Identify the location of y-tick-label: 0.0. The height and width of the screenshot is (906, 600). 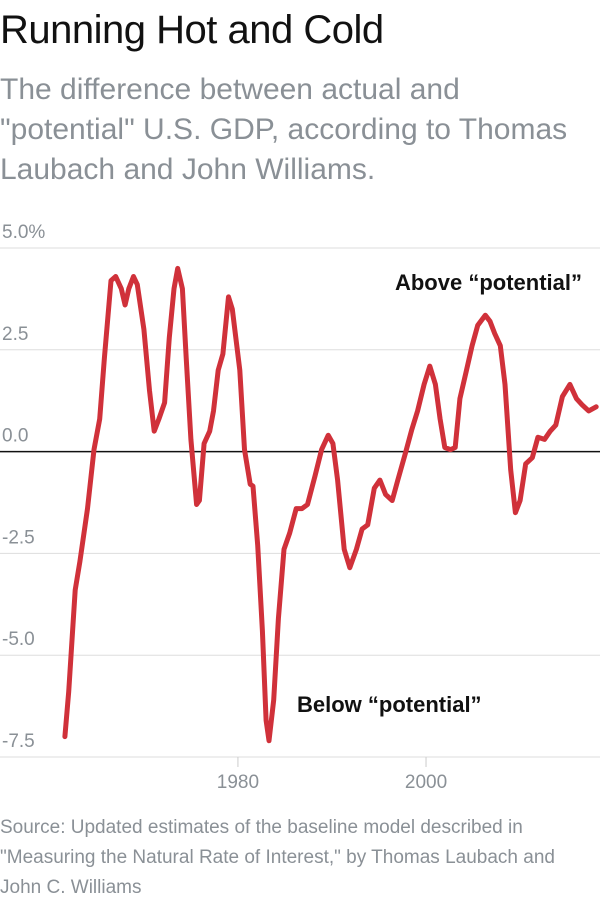
(15, 436).